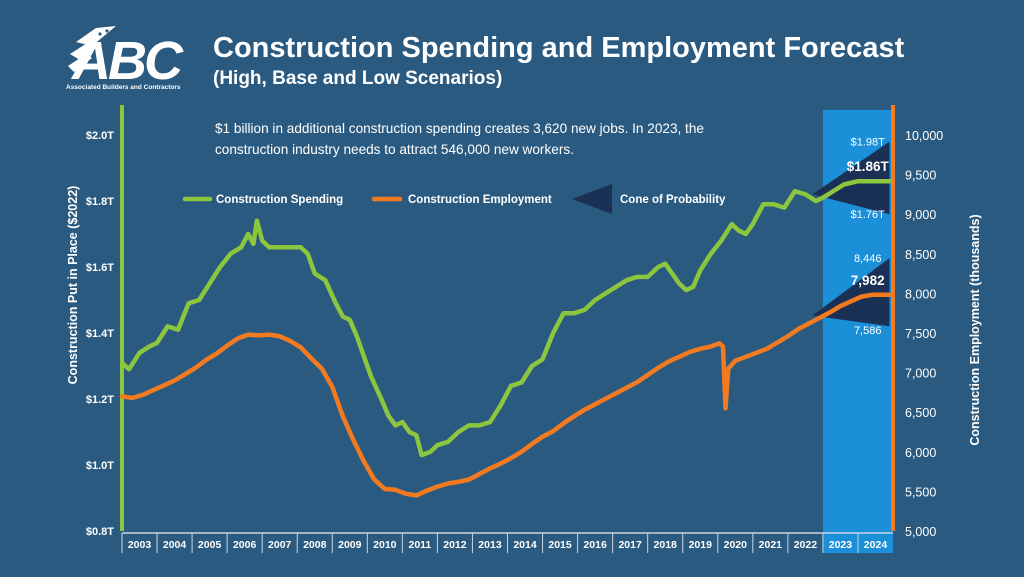  I want to click on spending-low-label: $1.76T, so click(868, 215).